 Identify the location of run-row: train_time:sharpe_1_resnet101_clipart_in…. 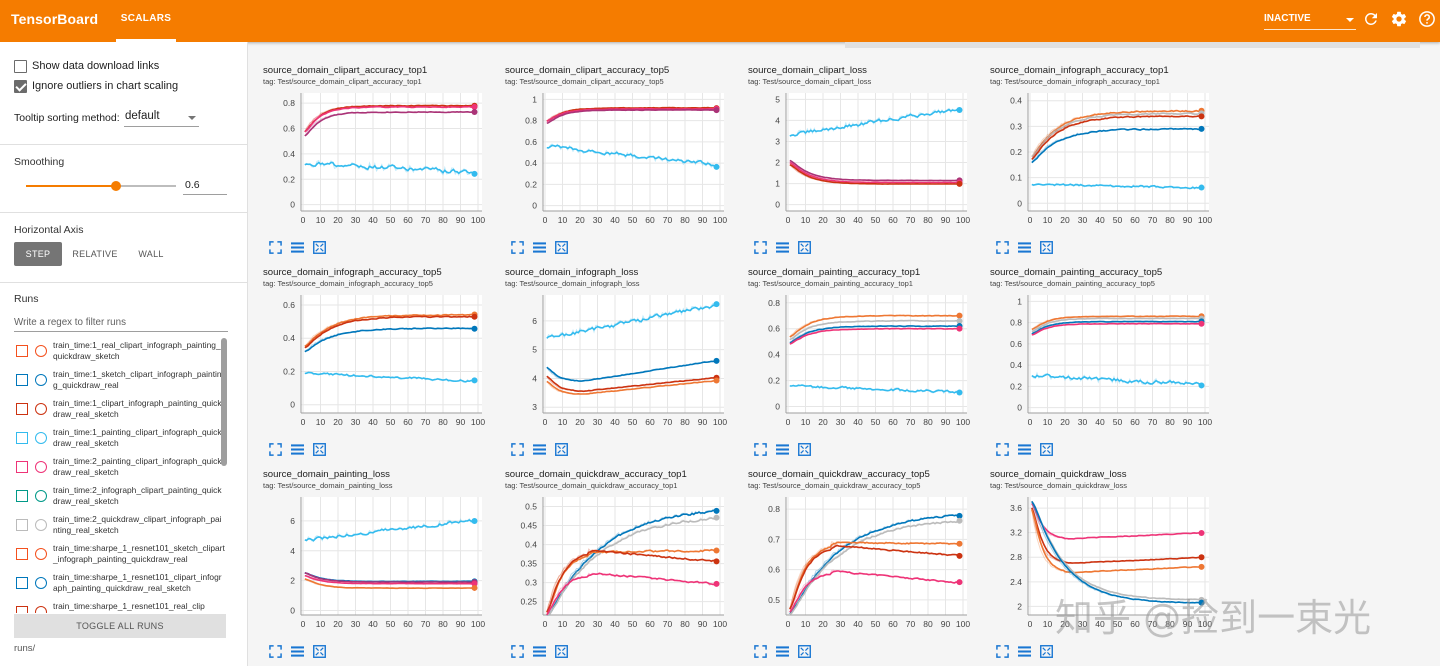
(121, 583).